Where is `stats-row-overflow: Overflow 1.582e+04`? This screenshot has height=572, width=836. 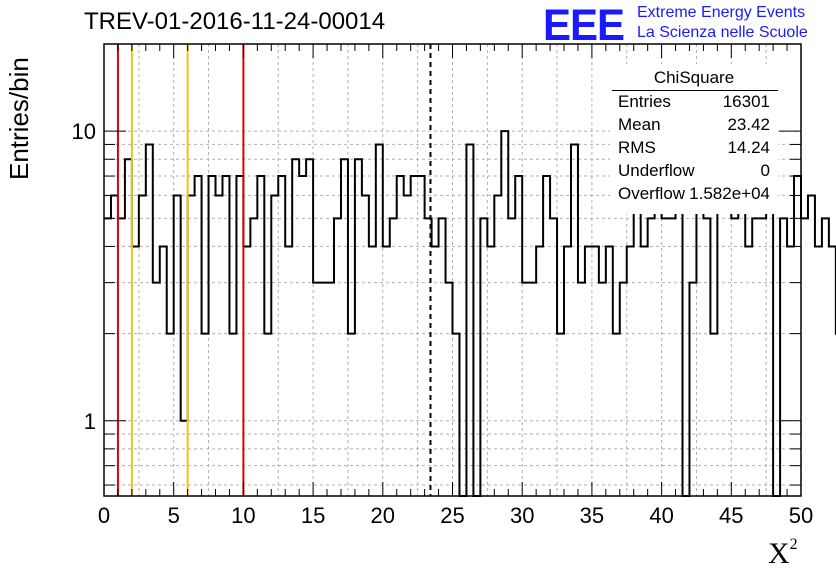 stats-row-overflow: Overflow 1.582e+04 is located at coordinates (694, 195).